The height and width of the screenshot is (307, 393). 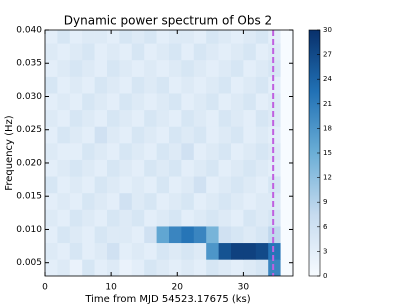 I want to click on colorbar-tick-label: 24, so click(x=327, y=79).